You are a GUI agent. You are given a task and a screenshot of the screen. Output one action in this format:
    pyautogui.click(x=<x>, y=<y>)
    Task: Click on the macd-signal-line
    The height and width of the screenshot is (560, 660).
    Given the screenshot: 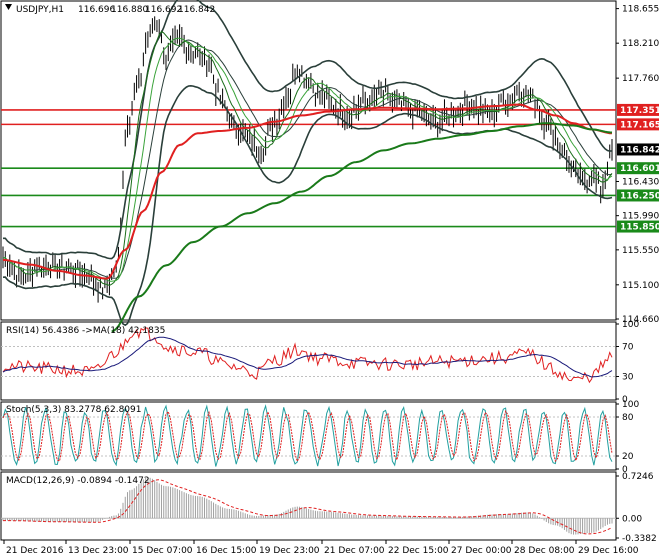 What is the action you would take?
    pyautogui.click(x=308, y=507)
    